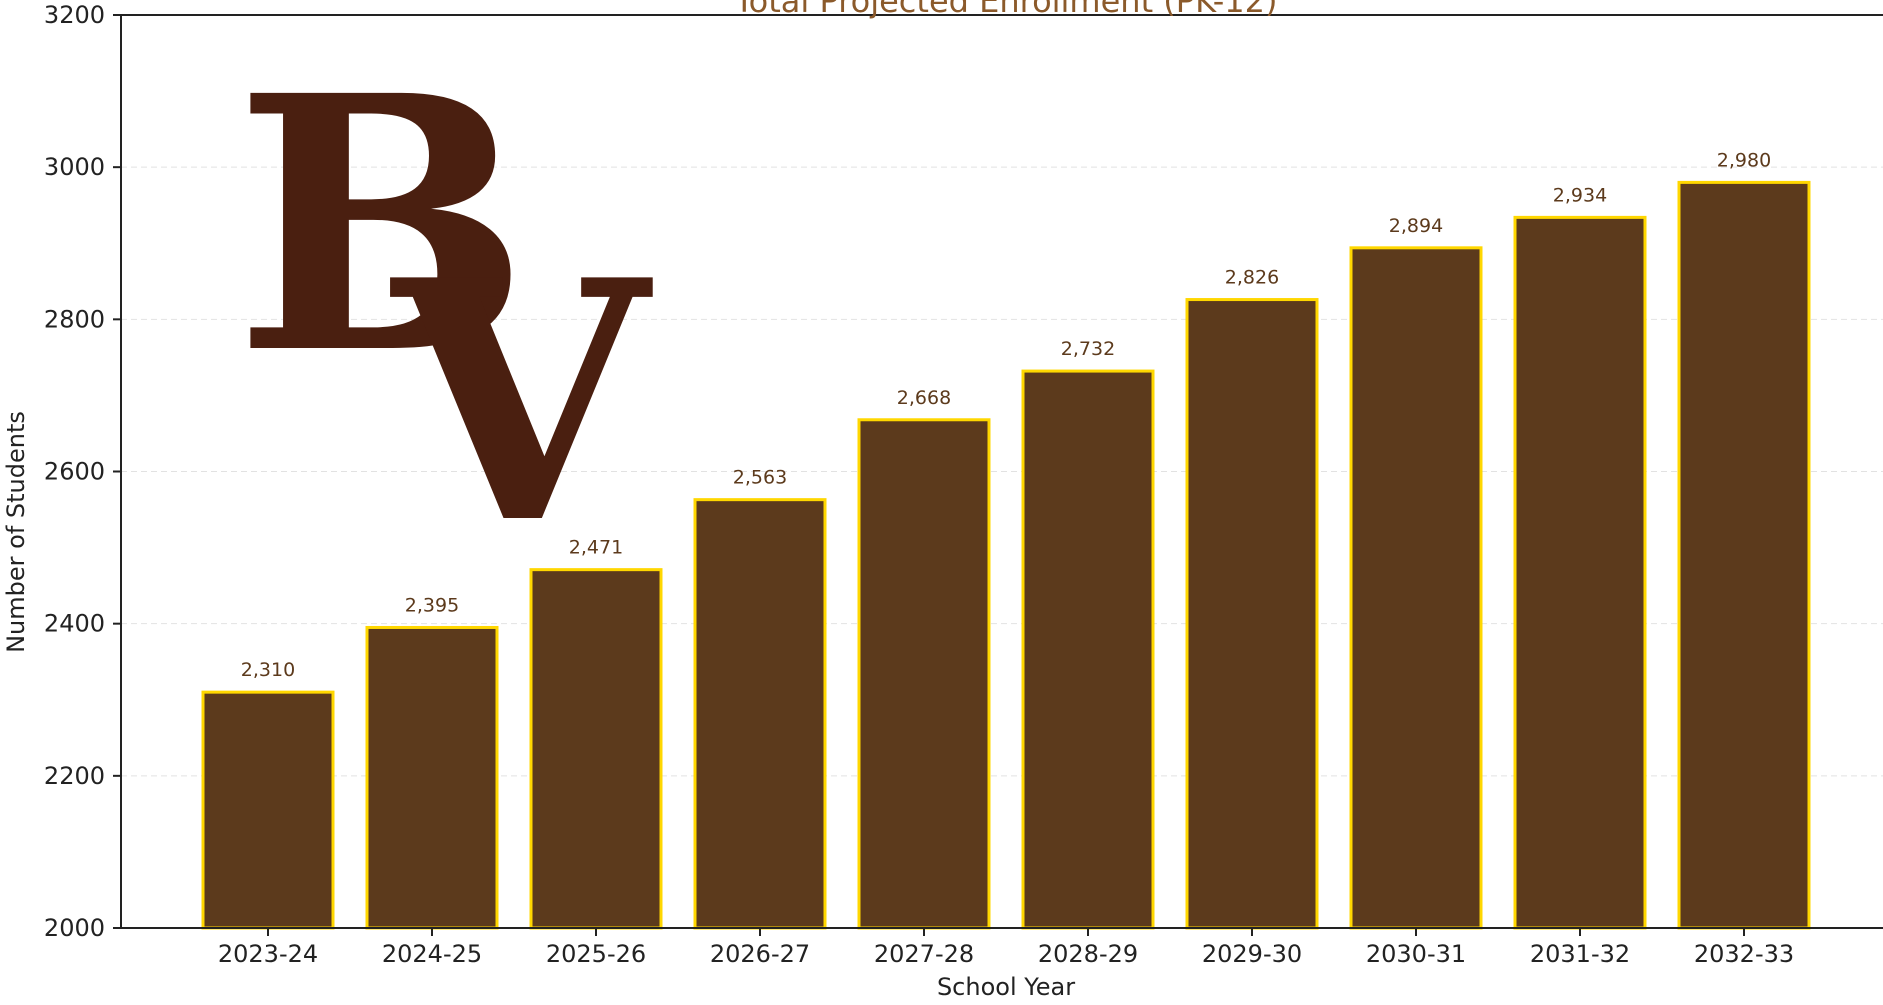 This screenshot has height=1005, width=1883. Describe the element at coordinates (74, 928) in the screenshot. I see `y-tick-label: 2000` at that location.